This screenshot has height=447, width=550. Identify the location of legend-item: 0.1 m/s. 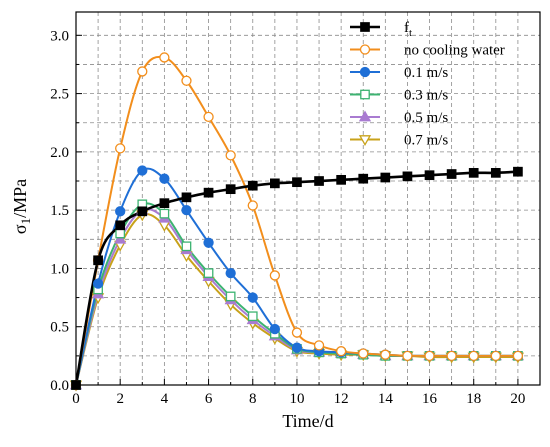
(399, 73).